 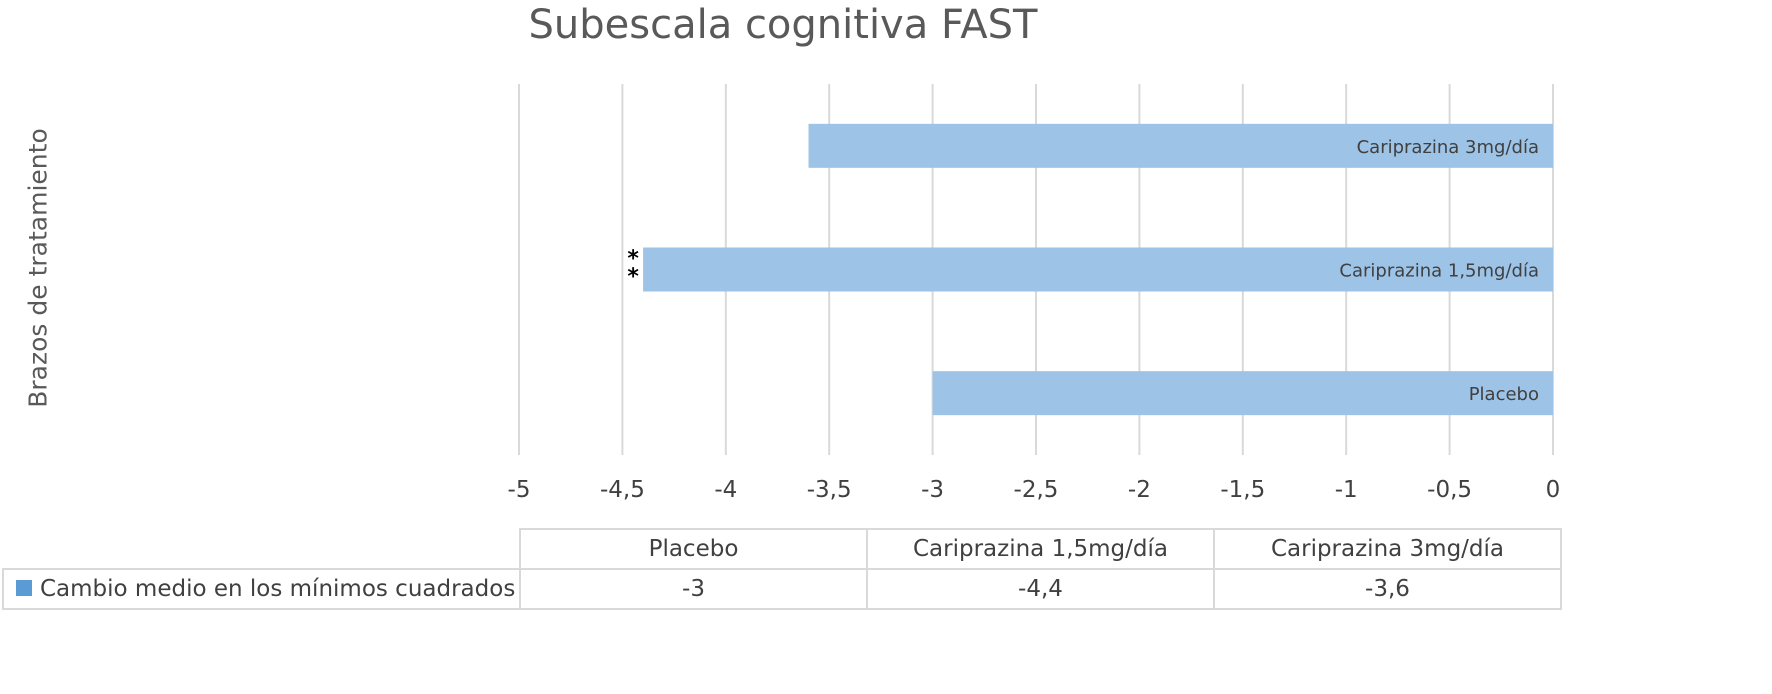 What do you see at coordinates (1439, 271) in the screenshot?
I see `bar-category-label: Cariprazina 1,5mg/día` at bounding box center [1439, 271].